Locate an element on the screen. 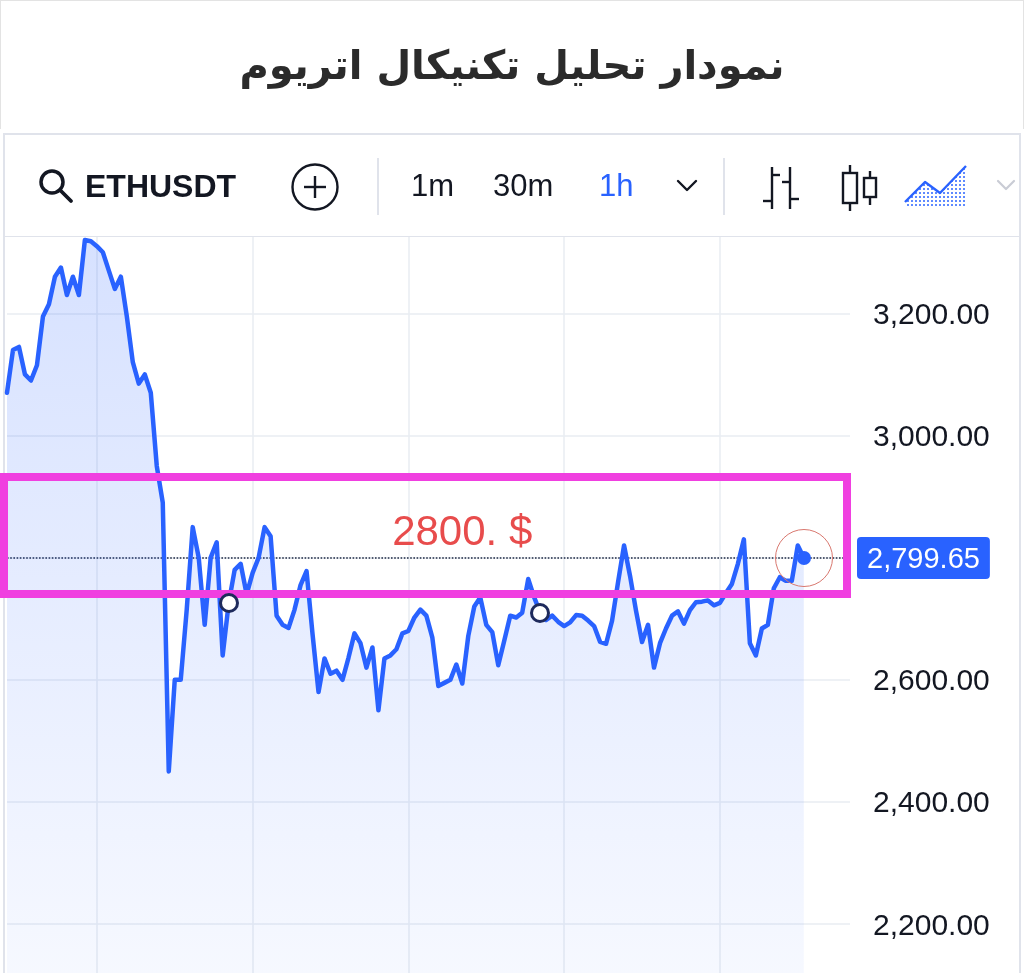  ref-line-label: 2,799.65 is located at coordinates (923, 557).